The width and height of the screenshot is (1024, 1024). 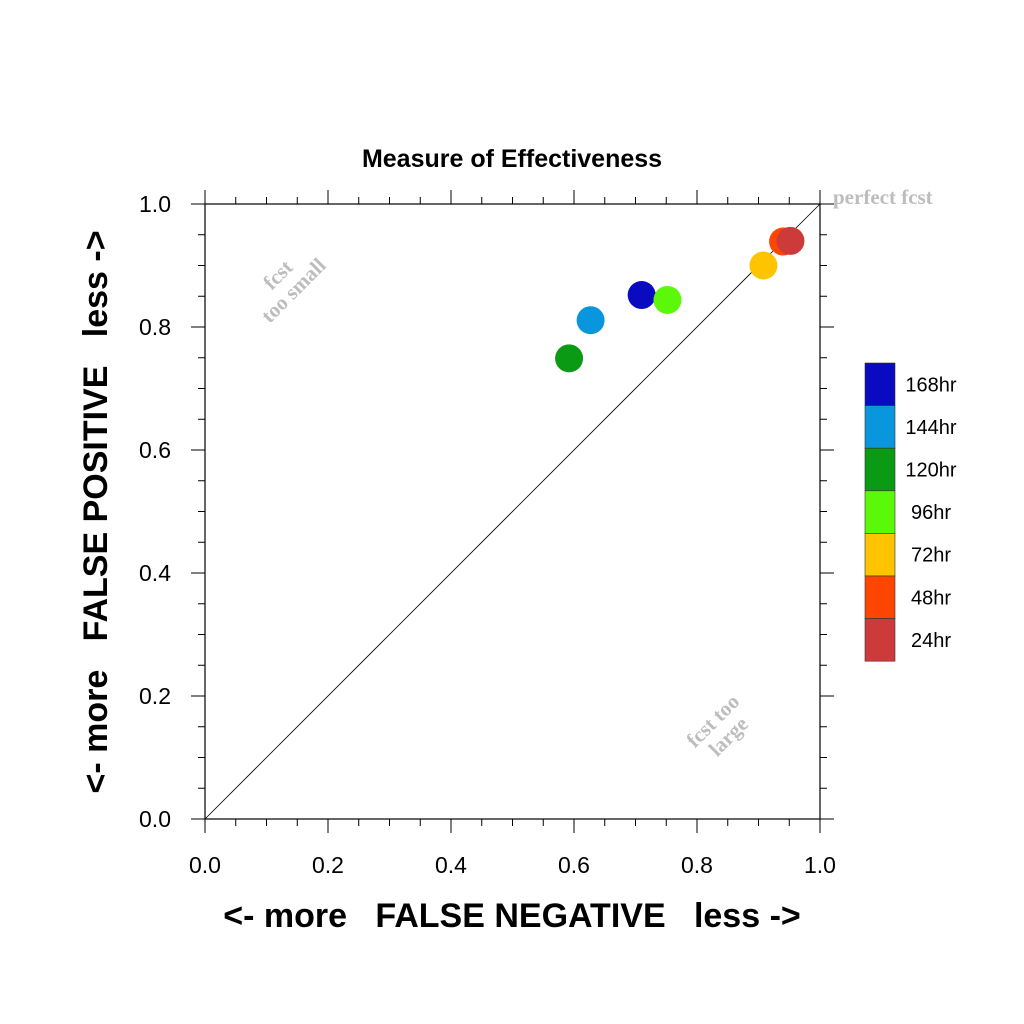 What do you see at coordinates (155, 327) in the screenshot?
I see `y-tick-label: 0.8` at bounding box center [155, 327].